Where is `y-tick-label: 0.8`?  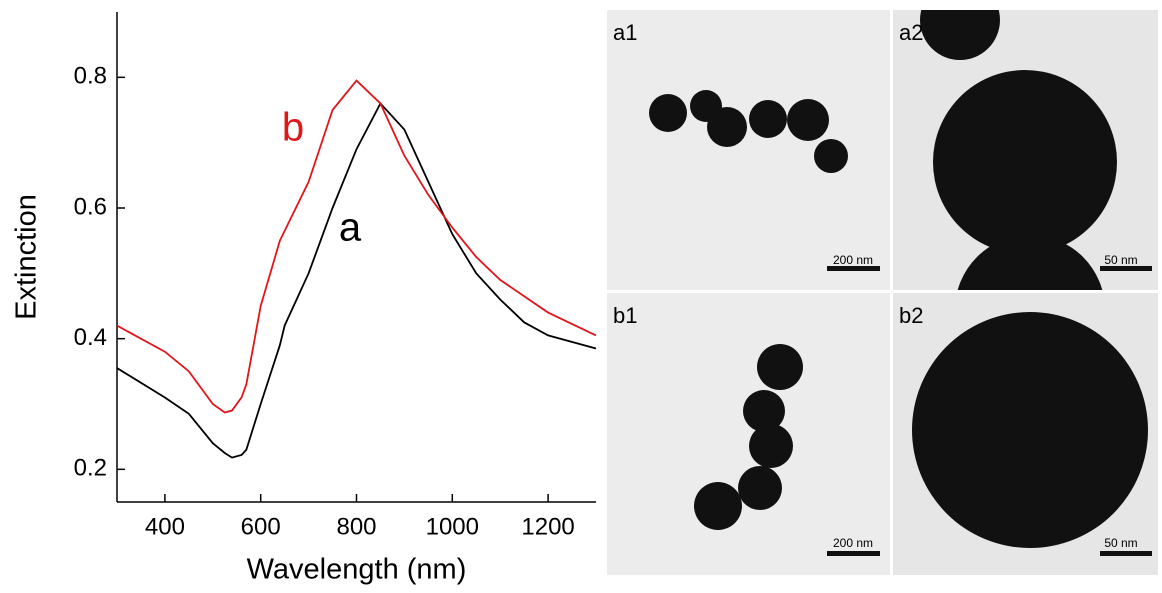 y-tick-label: 0.8 is located at coordinates (90, 76).